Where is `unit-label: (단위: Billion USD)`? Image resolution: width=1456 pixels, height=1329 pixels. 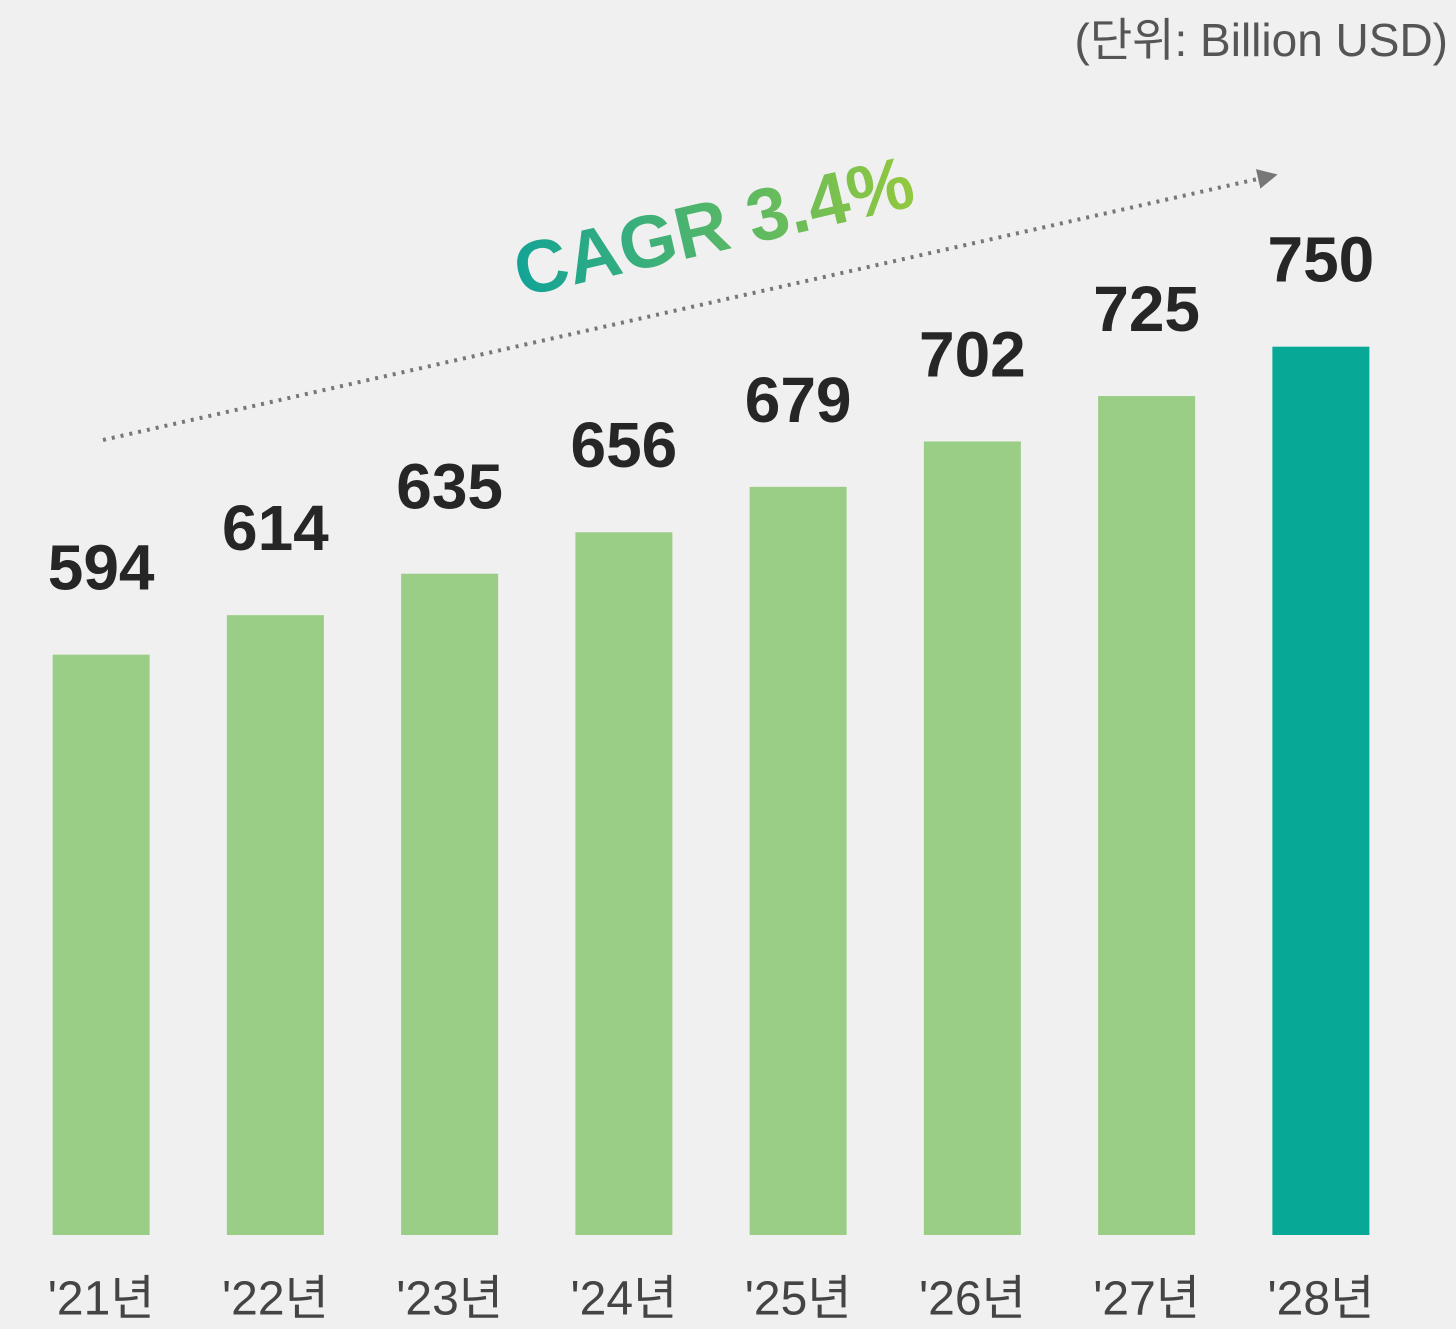
unit-label: (단위: Billion USD) is located at coordinates (1261, 40).